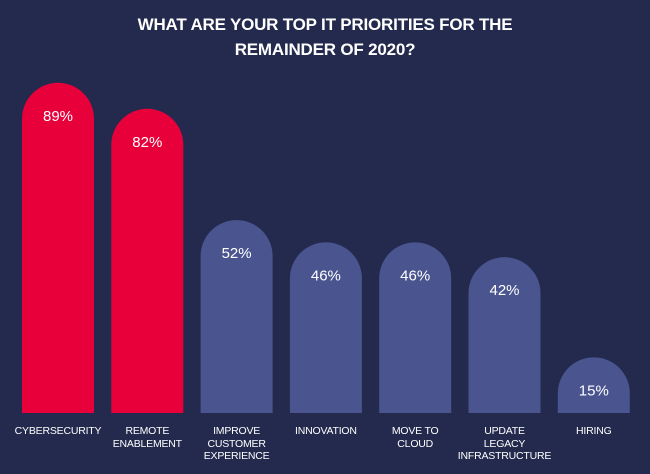  What do you see at coordinates (325, 327) in the screenshot?
I see `bar-innovation` at bounding box center [325, 327].